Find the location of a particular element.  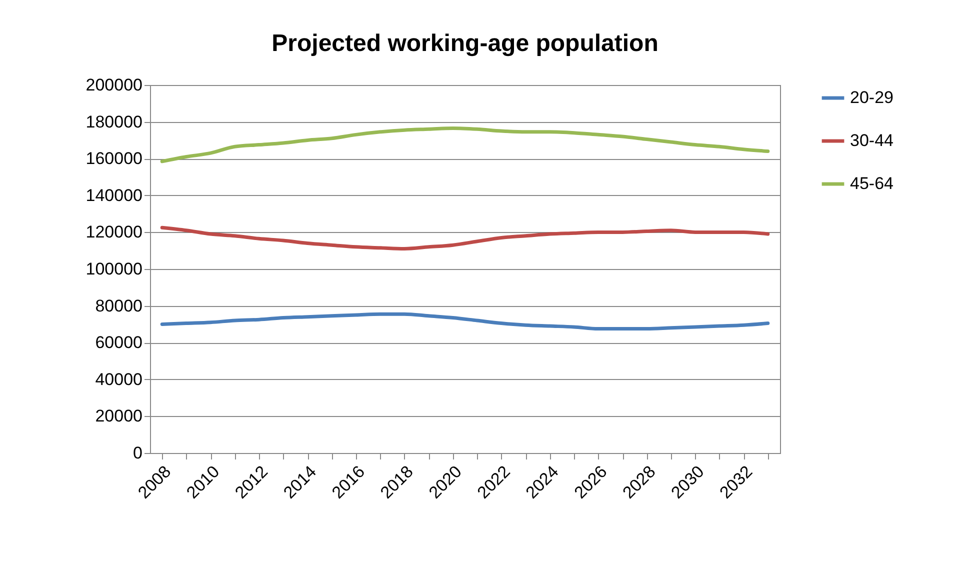

legend-label: 45-64 is located at coordinates (872, 183).